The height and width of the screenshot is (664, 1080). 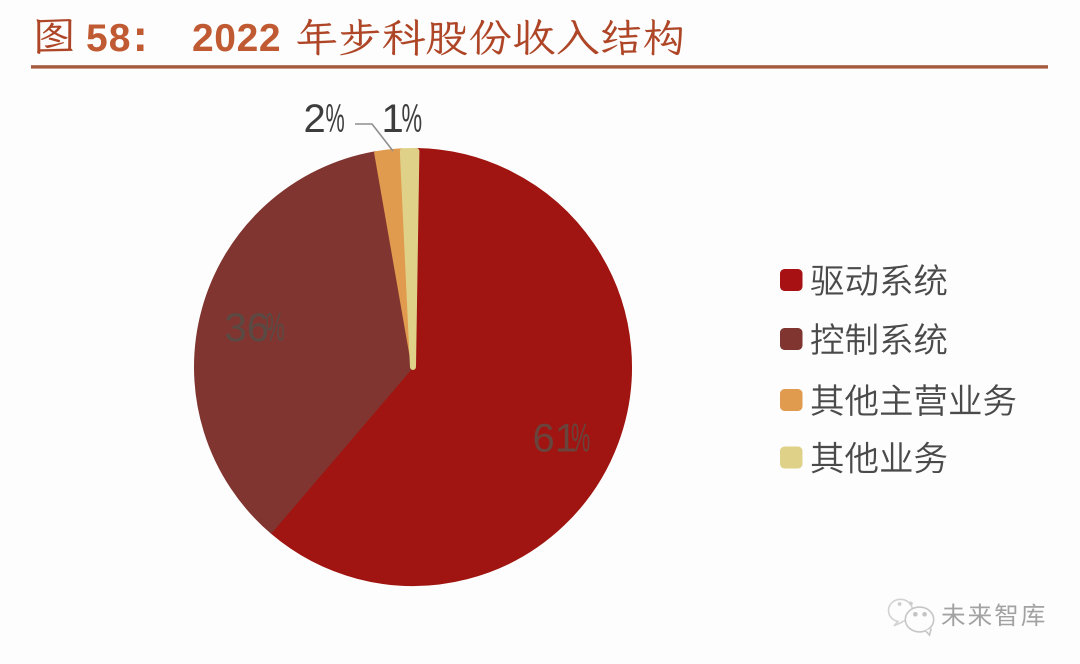 I want to click on svg-text: 36, so click(x=247, y=328).